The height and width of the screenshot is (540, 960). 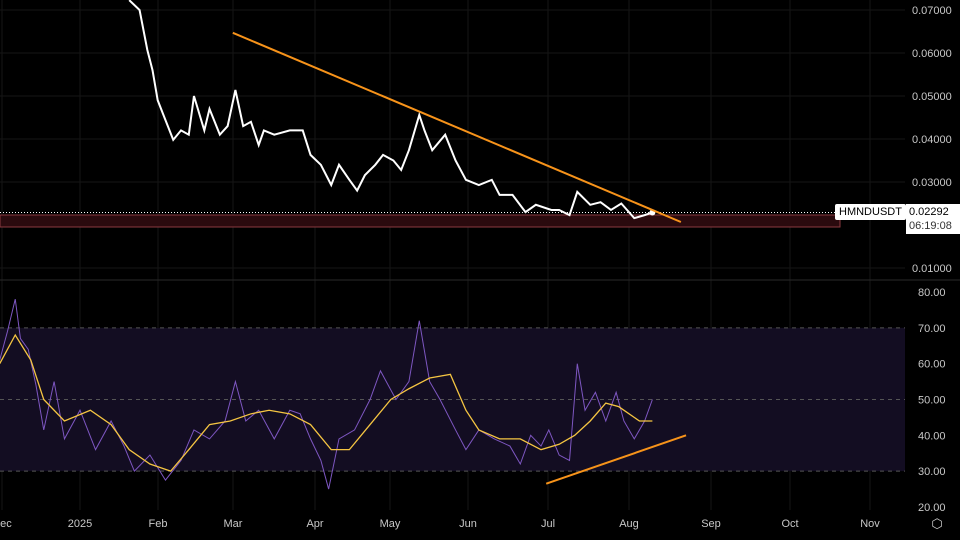 I want to click on price-tick: 0.04000, so click(x=932, y=140).